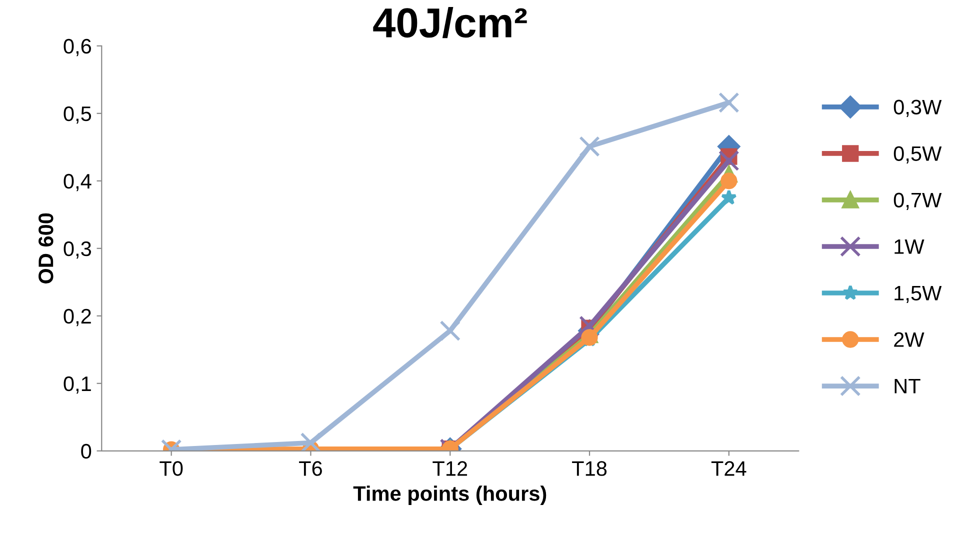 This screenshot has width=968, height=540. What do you see at coordinates (86, 451) in the screenshot?
I see `y-tick-label: 0` at bounding box center [86, 451].